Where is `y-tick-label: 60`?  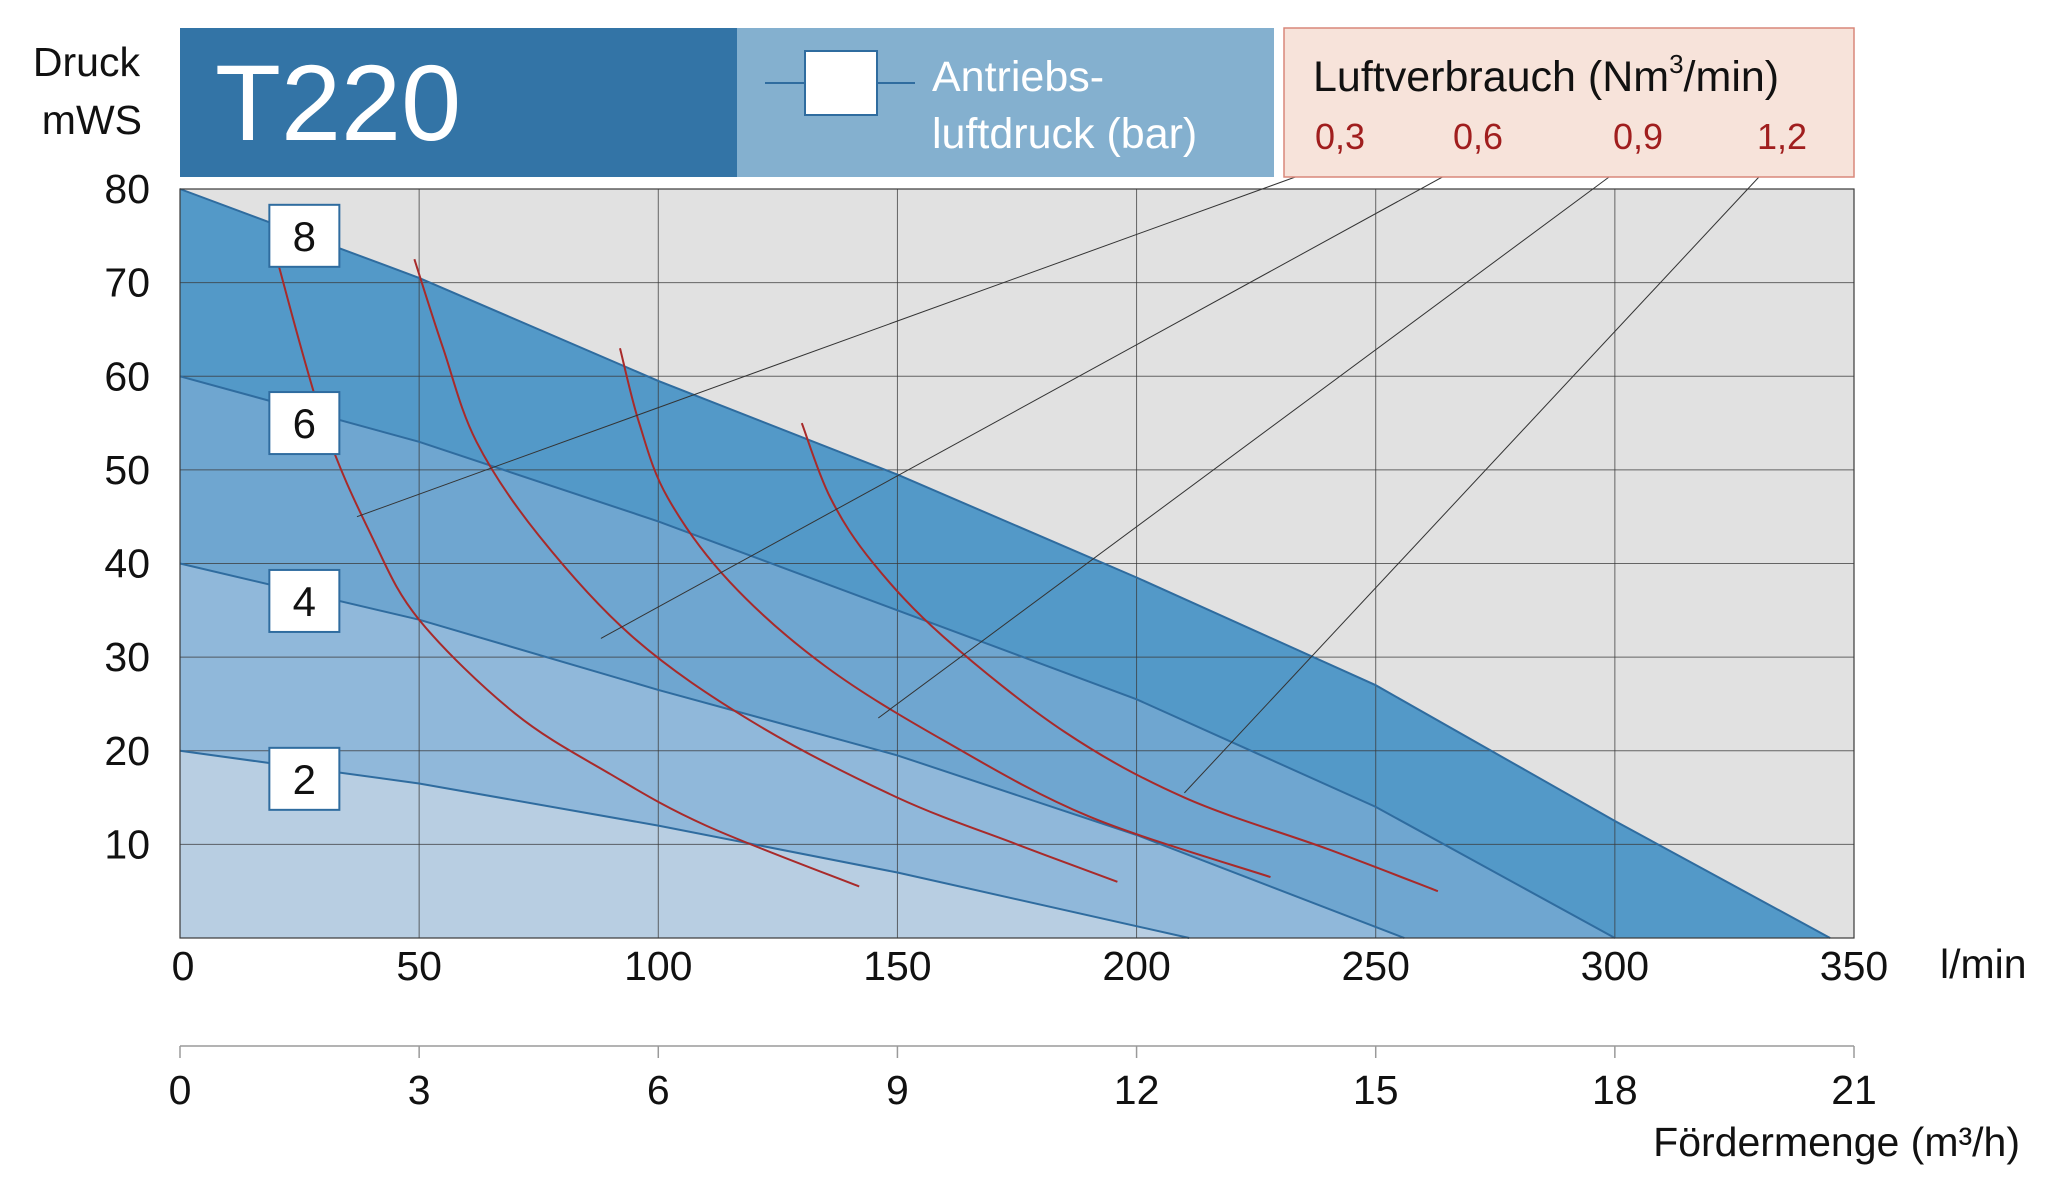 y-tick-label: 60 is located at coordinates (127, 376).